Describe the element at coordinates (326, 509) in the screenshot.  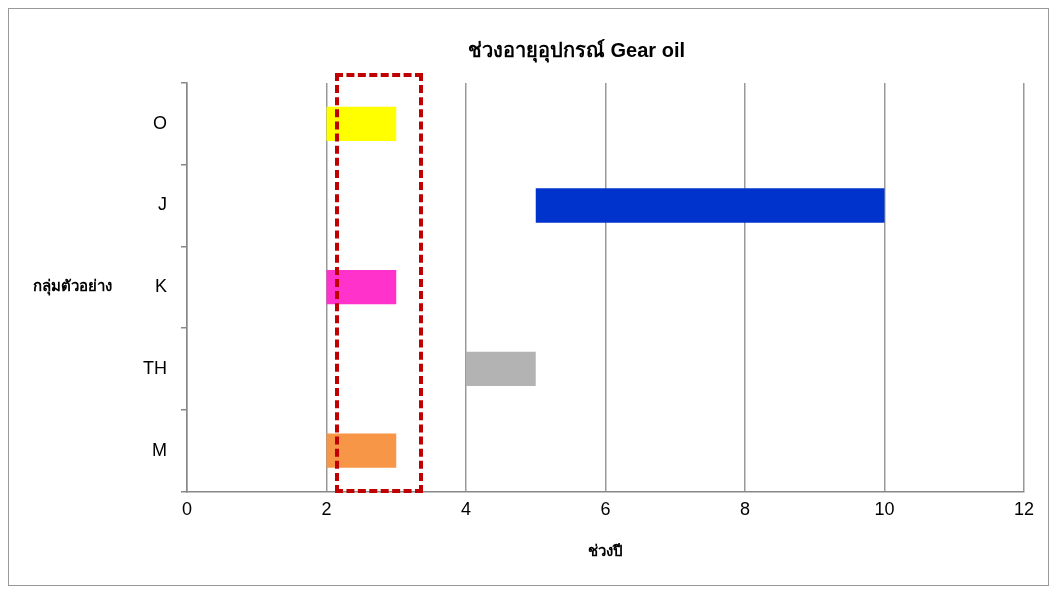
I see `x-tick-label: 2` at that location.